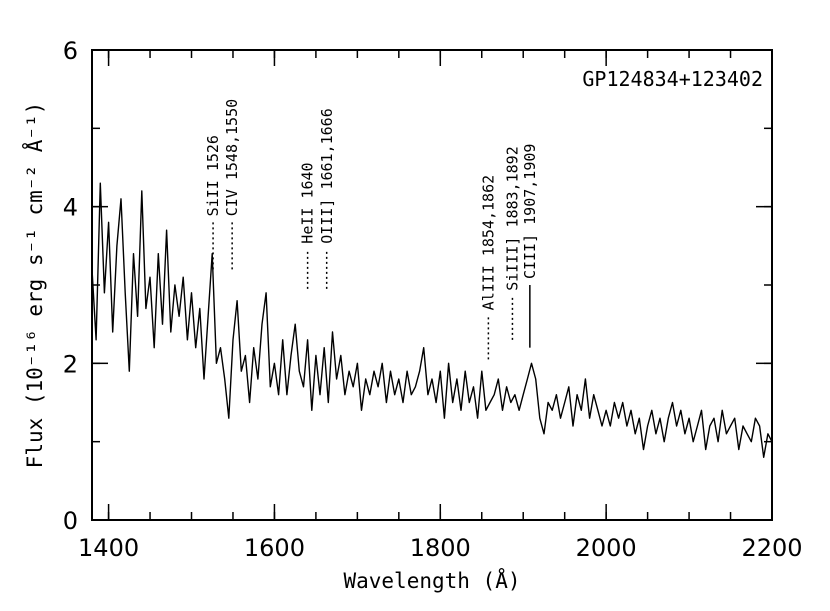  What do you see at coordinates (70, 51) in the screenshot?
I see `y-tick-label: 6` at bounding box center [70, 51].